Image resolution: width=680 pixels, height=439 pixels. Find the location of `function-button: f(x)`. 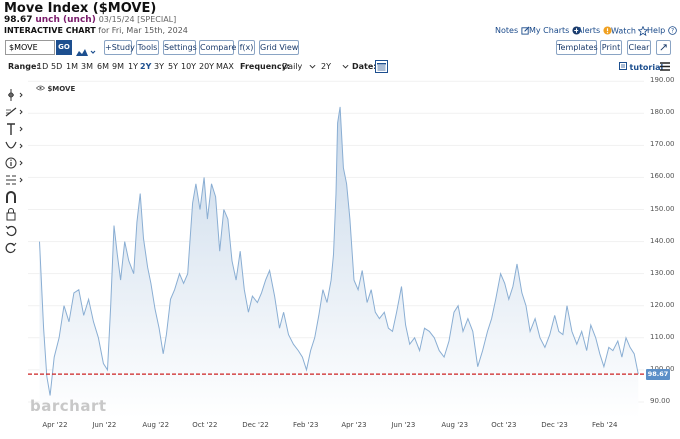

function-button: f(x) is located at coordinates (246, 47).